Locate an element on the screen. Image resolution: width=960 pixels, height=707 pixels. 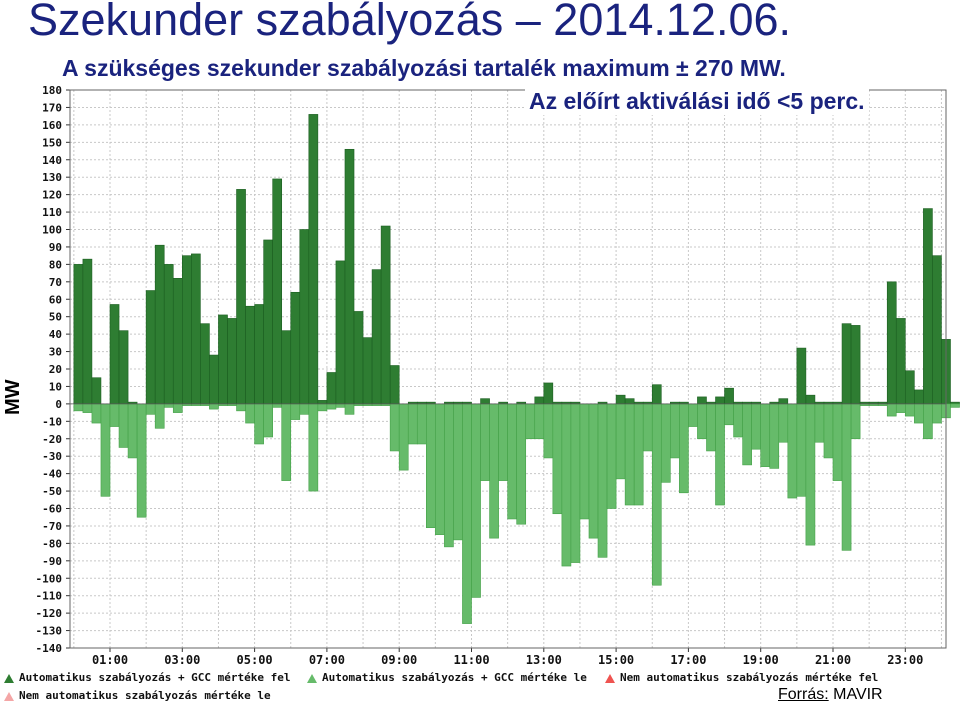
y-tick-label: 160 is located at coordinates (52, 125).